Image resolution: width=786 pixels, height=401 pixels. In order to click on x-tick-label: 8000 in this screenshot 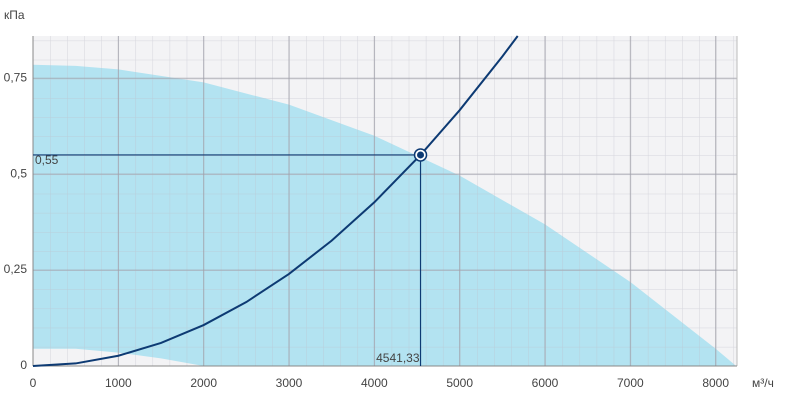, I will do `click(715, 383)`.